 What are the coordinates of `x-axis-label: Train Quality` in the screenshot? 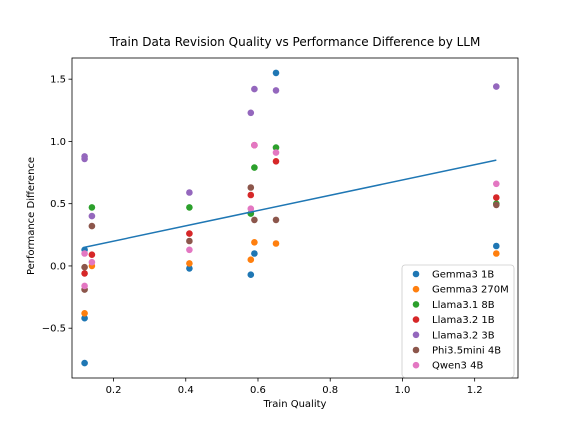 It's located at (295, 404).